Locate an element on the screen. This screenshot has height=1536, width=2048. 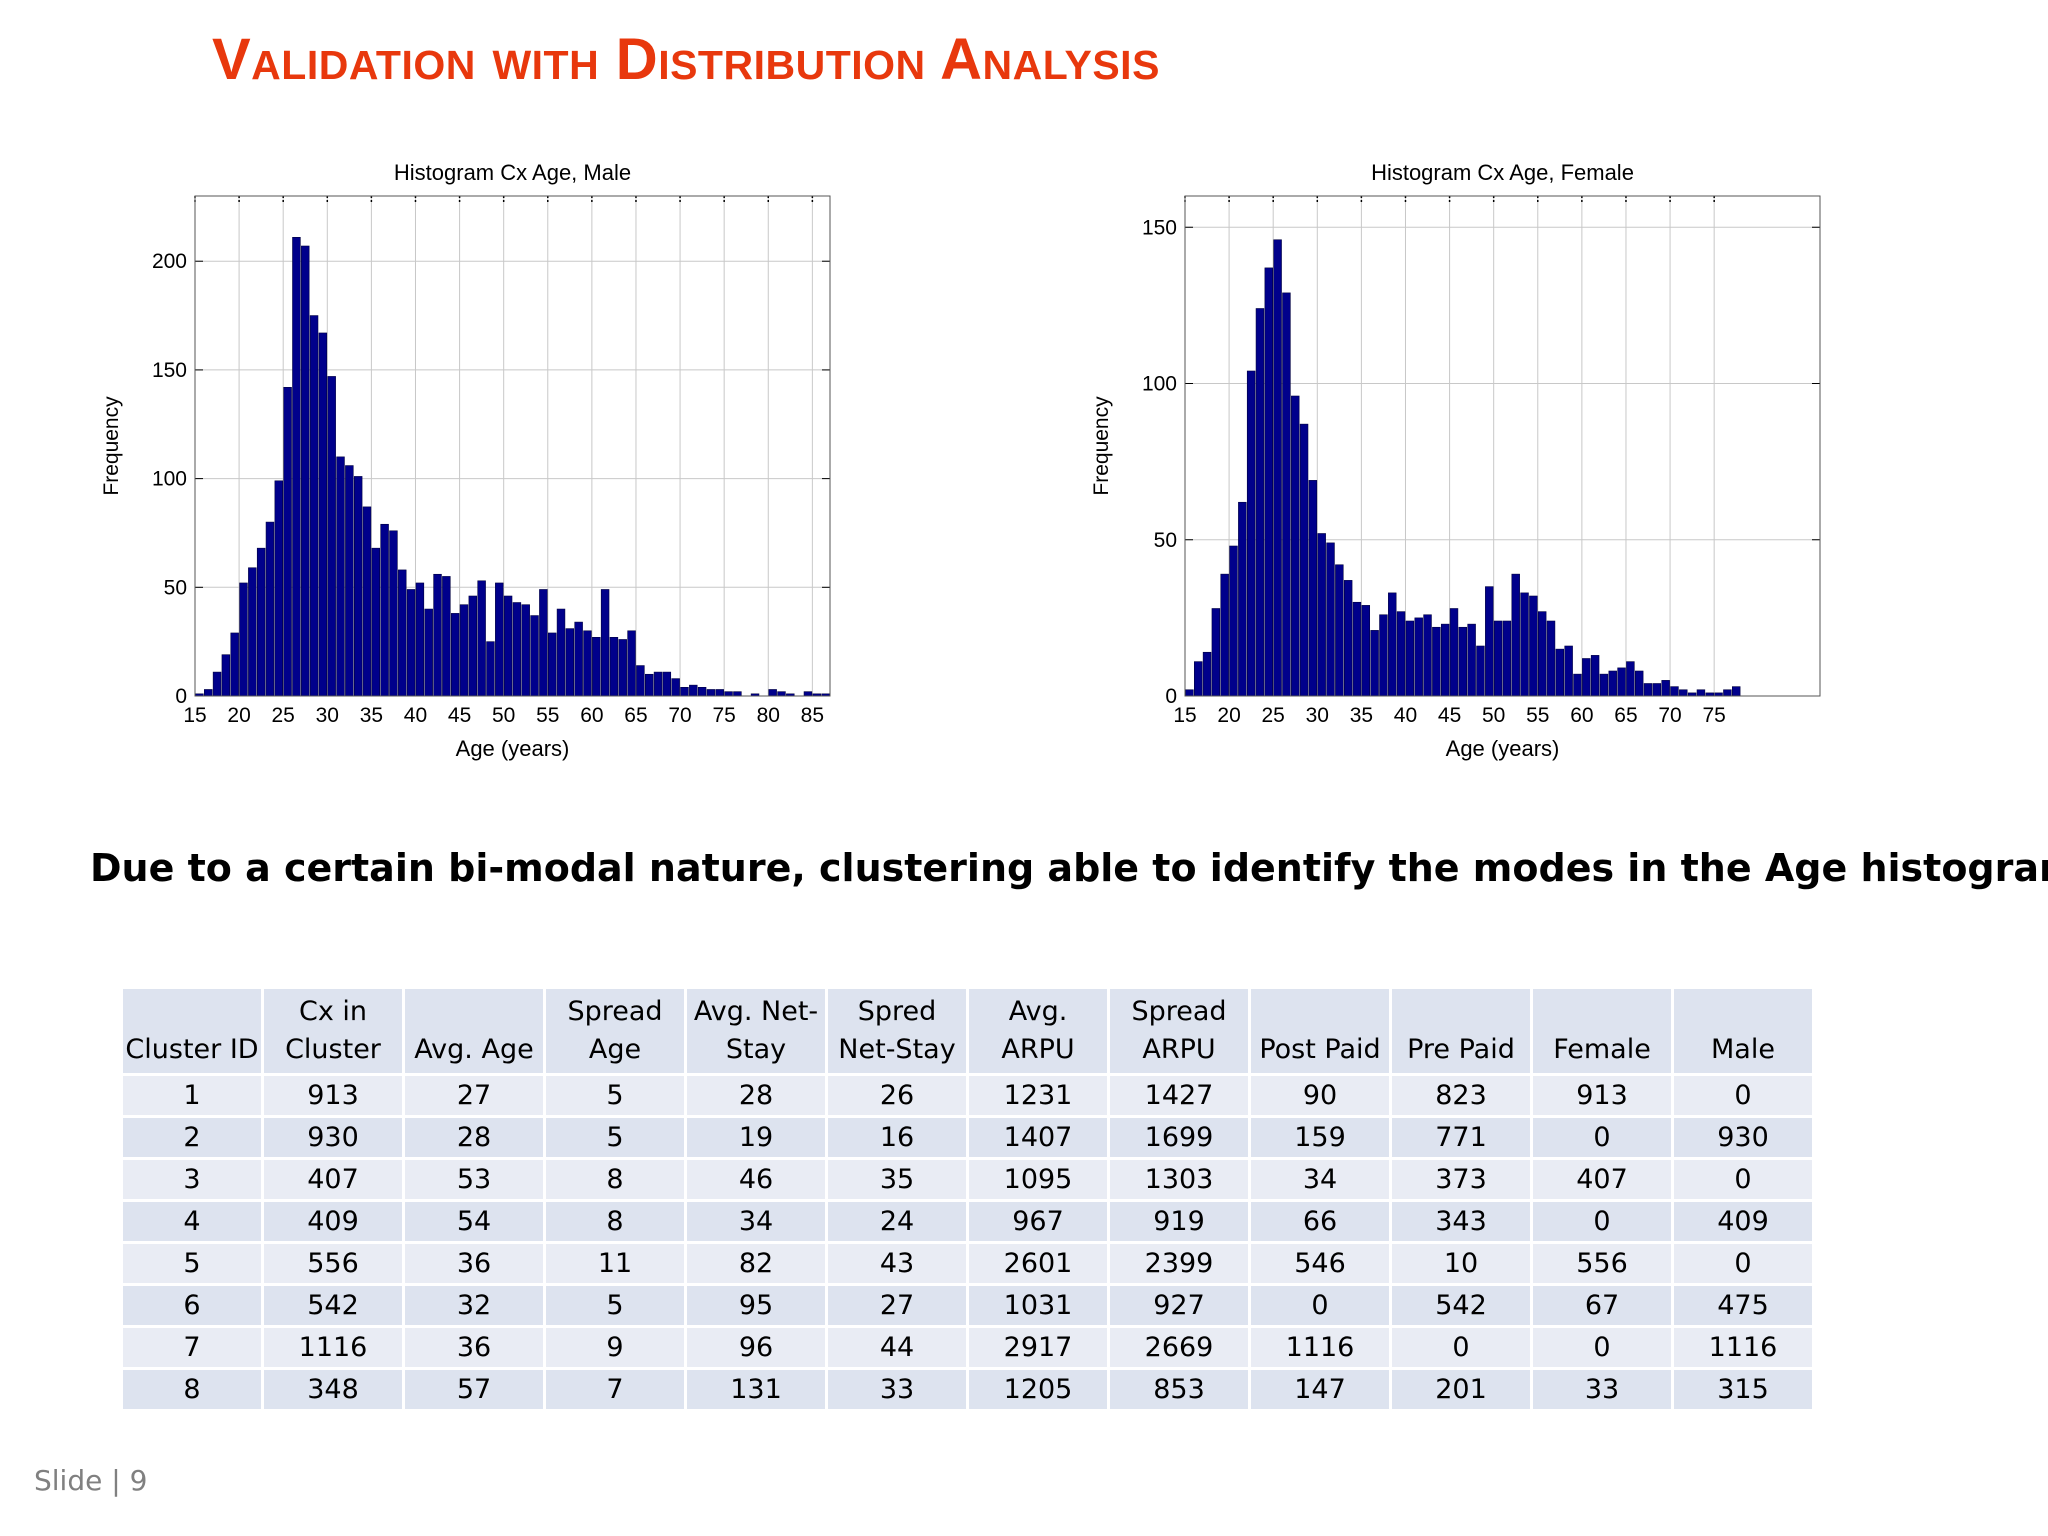
table-cell: 35 is located at coordinates (897, 1179).